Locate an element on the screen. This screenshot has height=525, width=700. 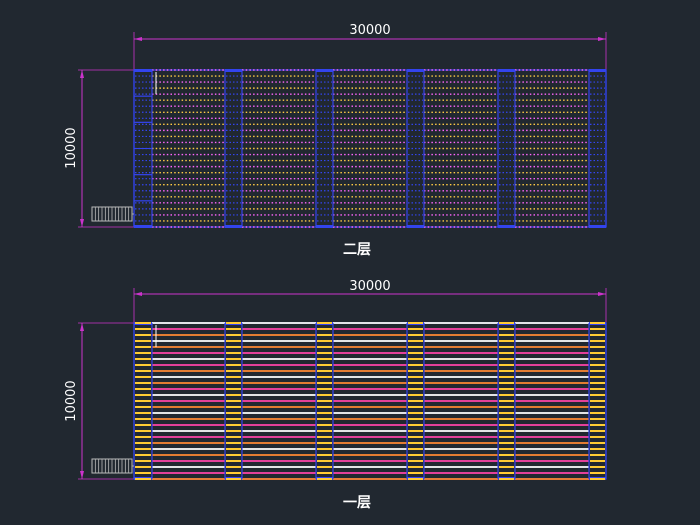
upper-left-module-column is located at coordinates (143, 148).